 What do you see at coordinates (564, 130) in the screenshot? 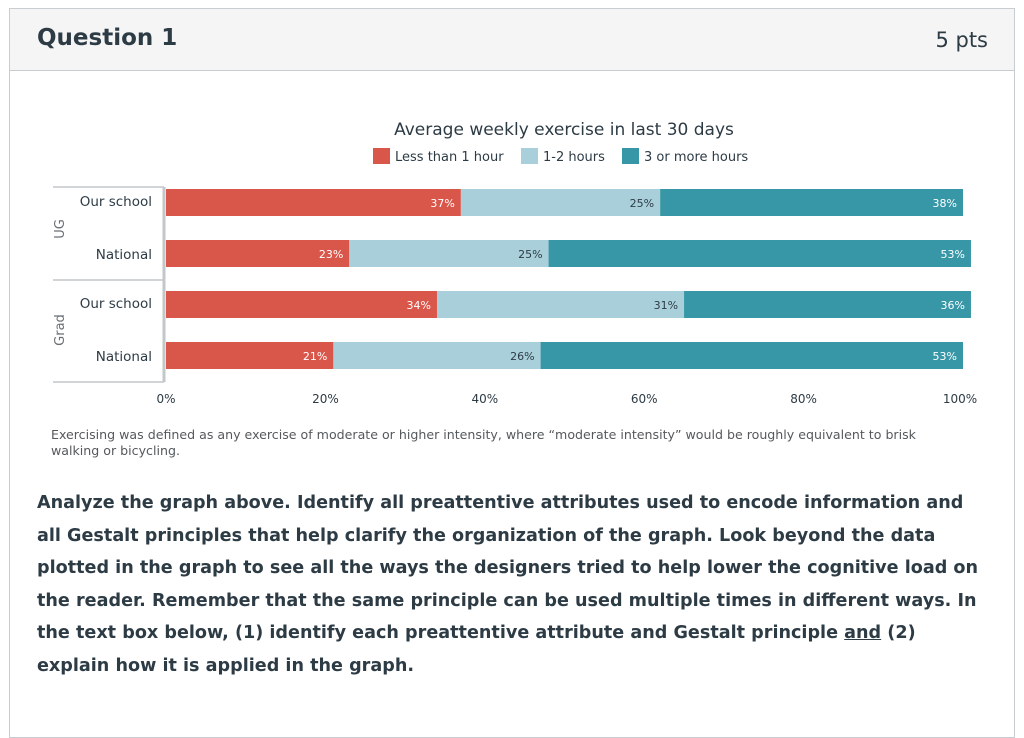
I see `chart-title: Average weekly exercise in last 30 days` at bounding box center [564, 130].